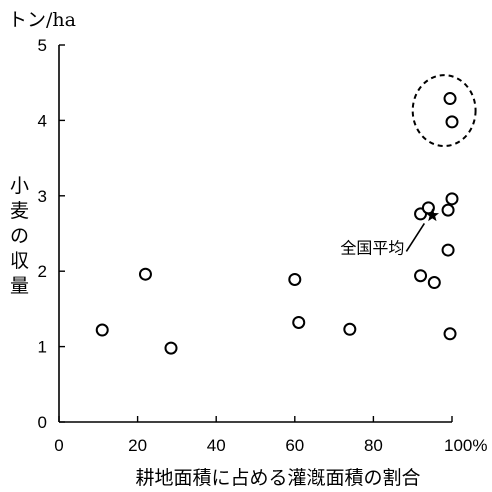 The image size is (492, 492). Describe the element at coordinates (372, 247) in the screenshot. I see `national-average-label: 全国平均` at that location.